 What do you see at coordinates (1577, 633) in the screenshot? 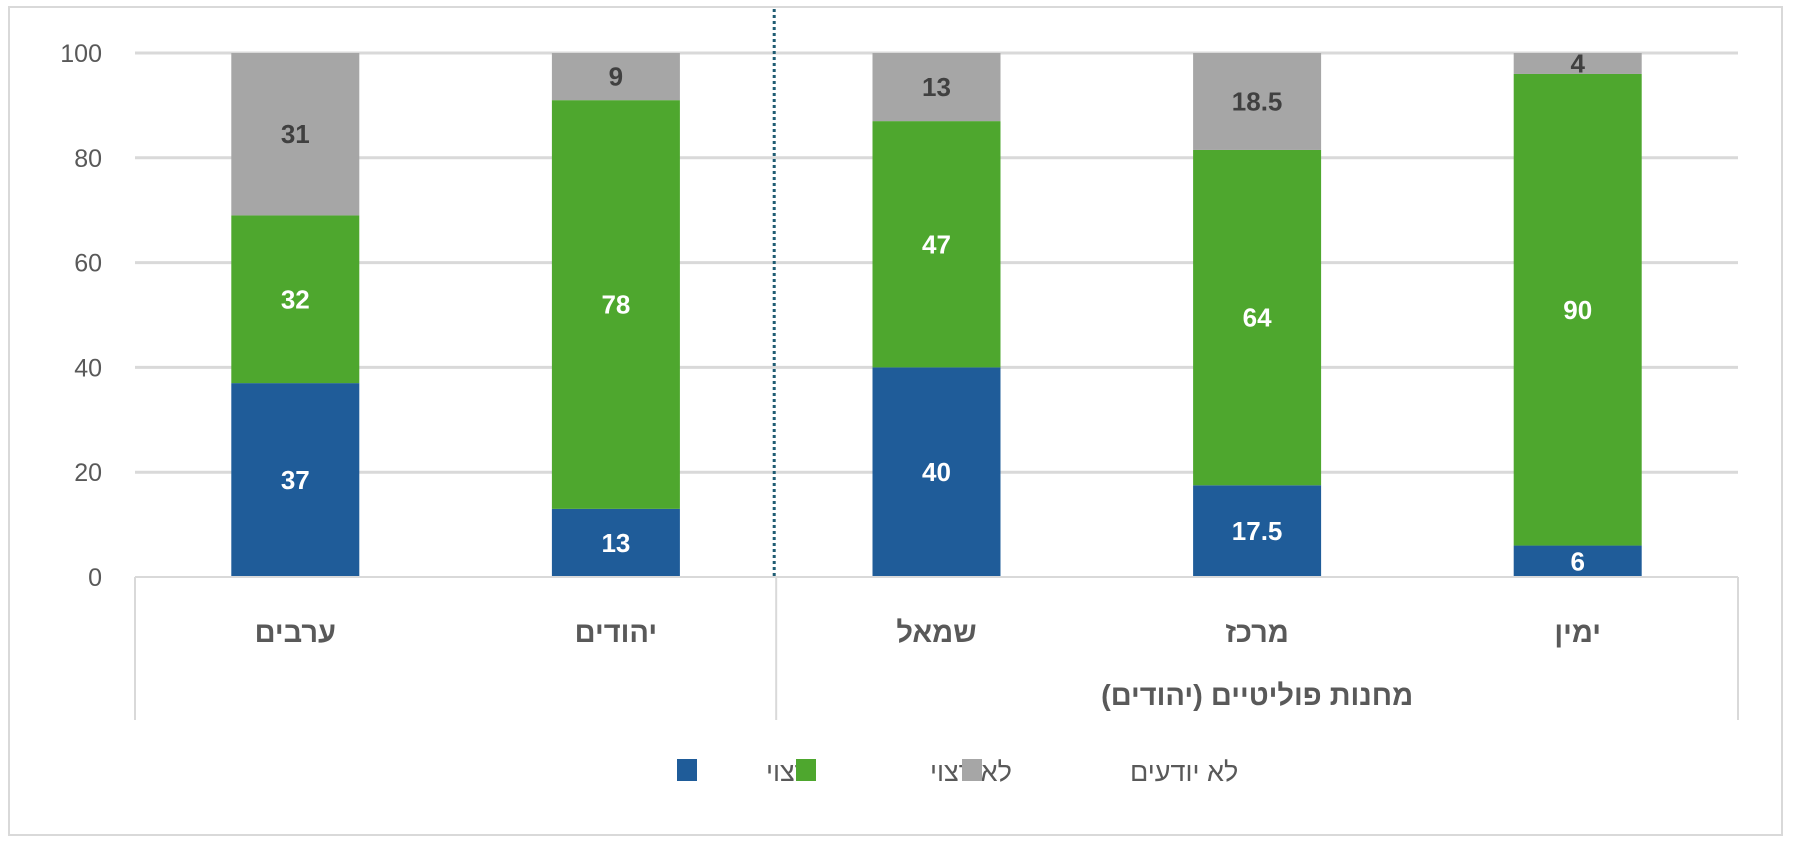
I see `x-category-label: ימין` at bounding box center [1577, 633].